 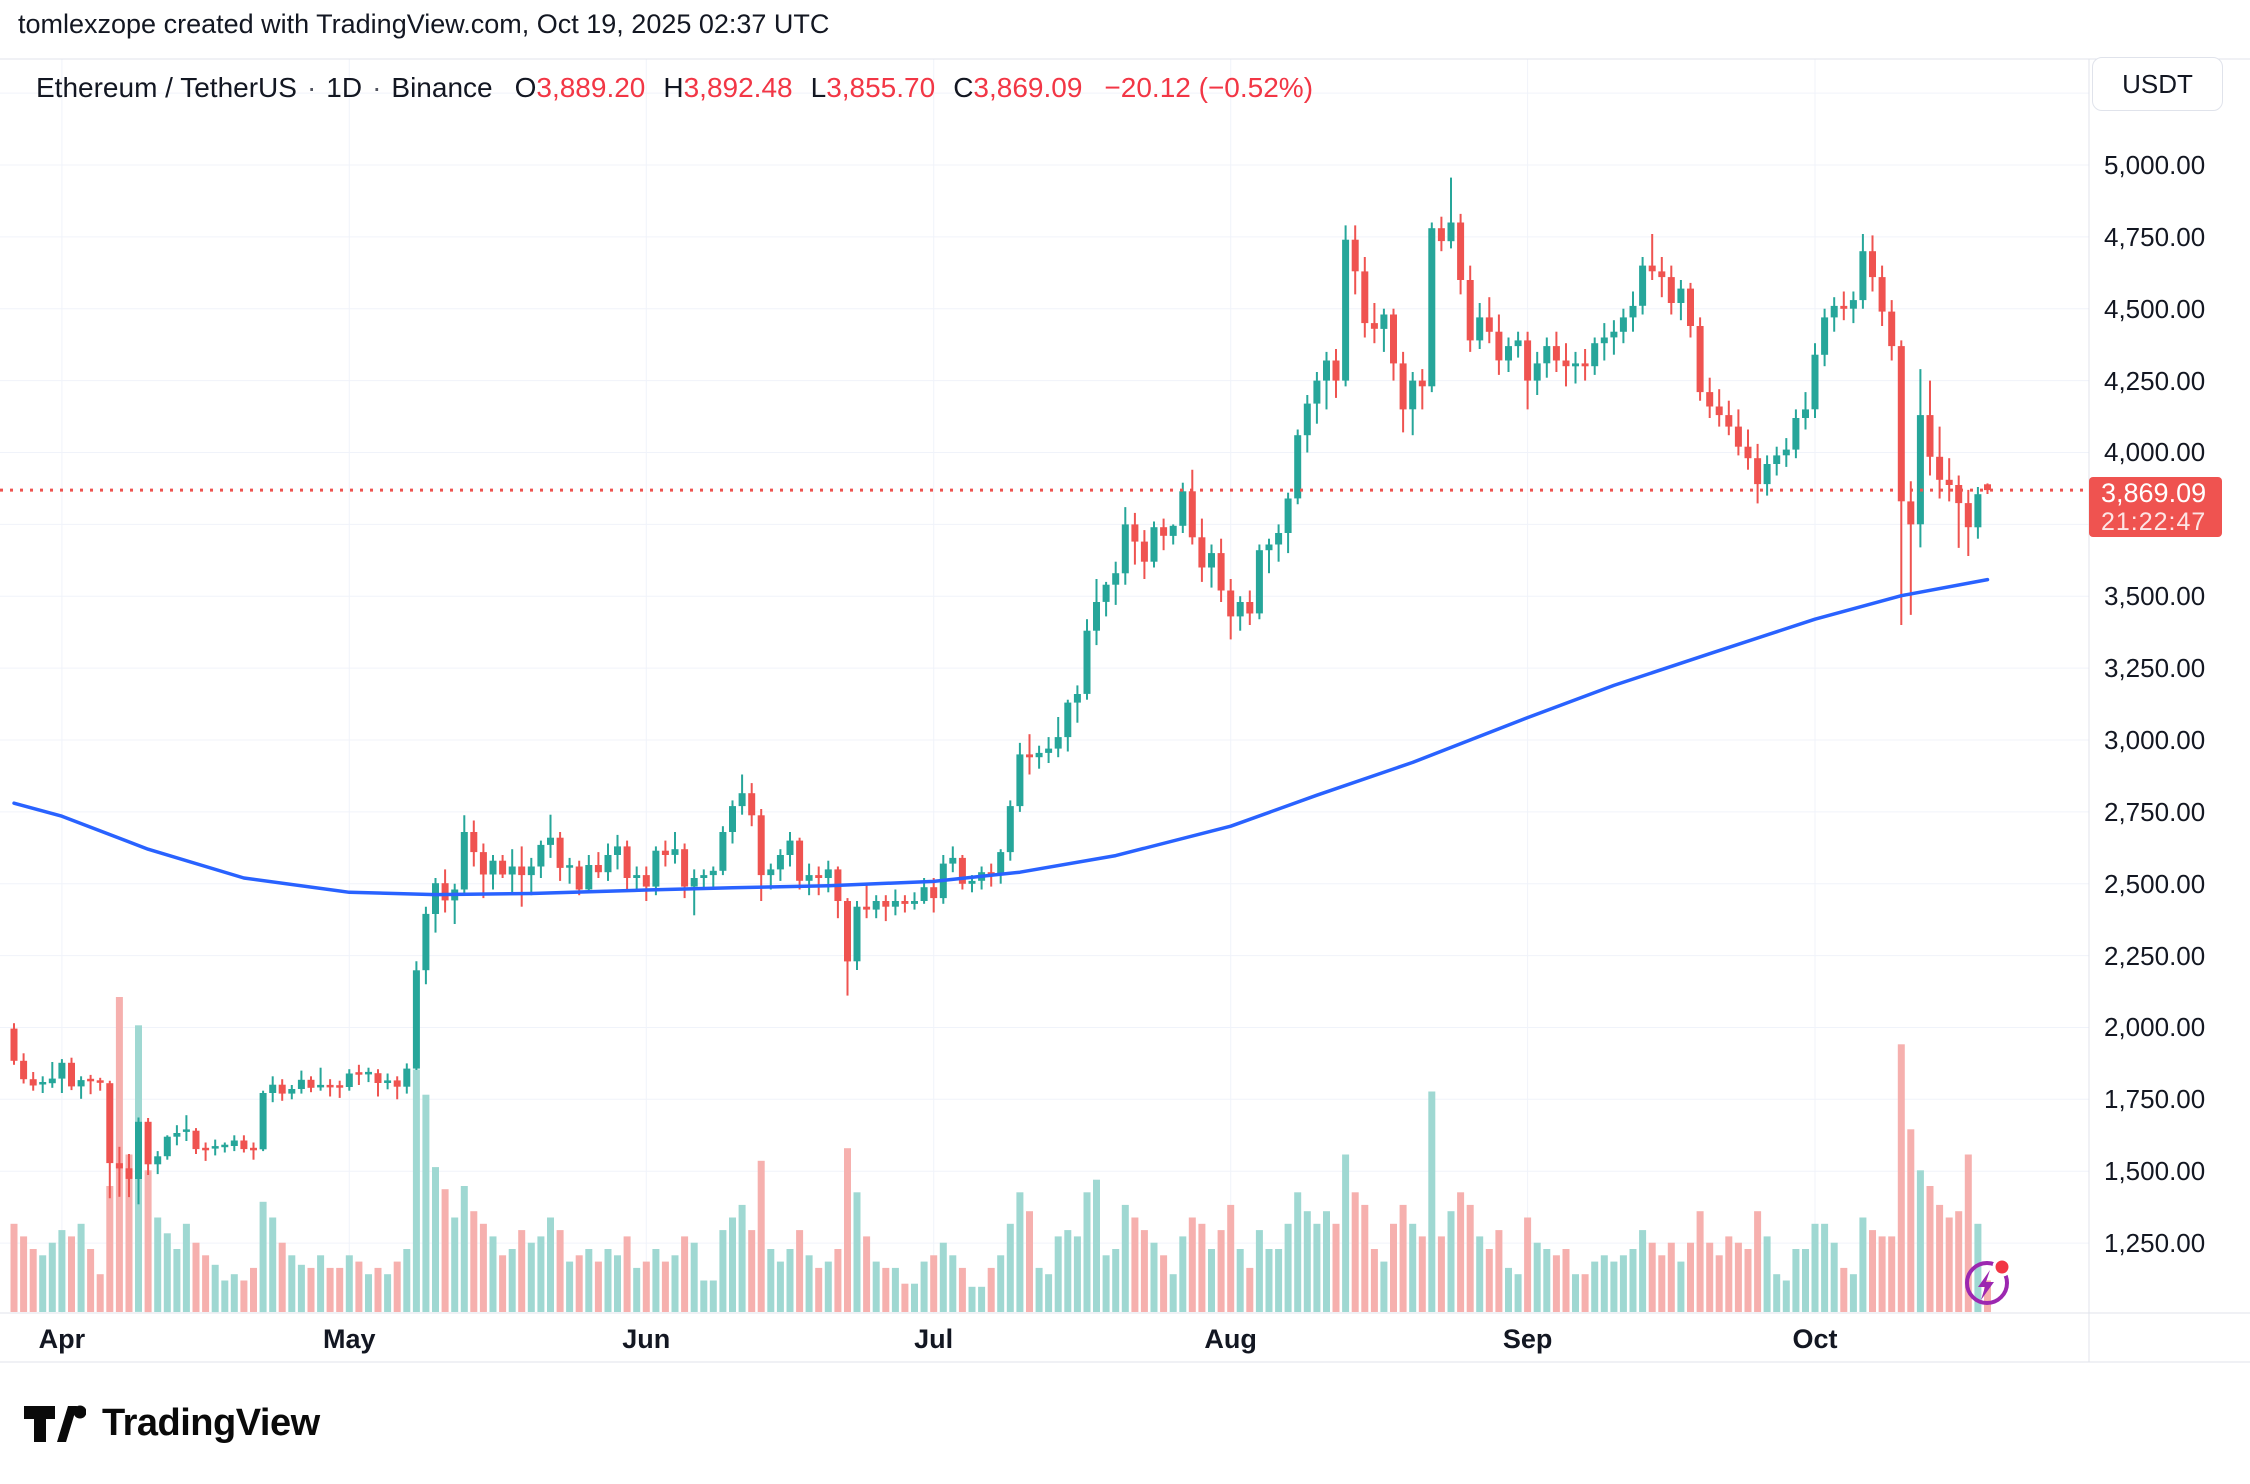 What do you see at coordinates (881, 87) in the screenshot?
I see `low-value: 3,855.70` at bounding box center [881, 87].